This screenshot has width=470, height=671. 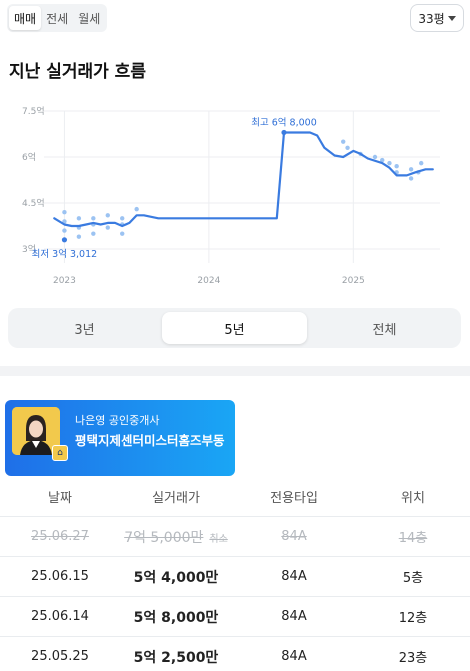 I want to click on table-header: 날짜 실거래가 전용타입 위치, so click(x=235, y=496).